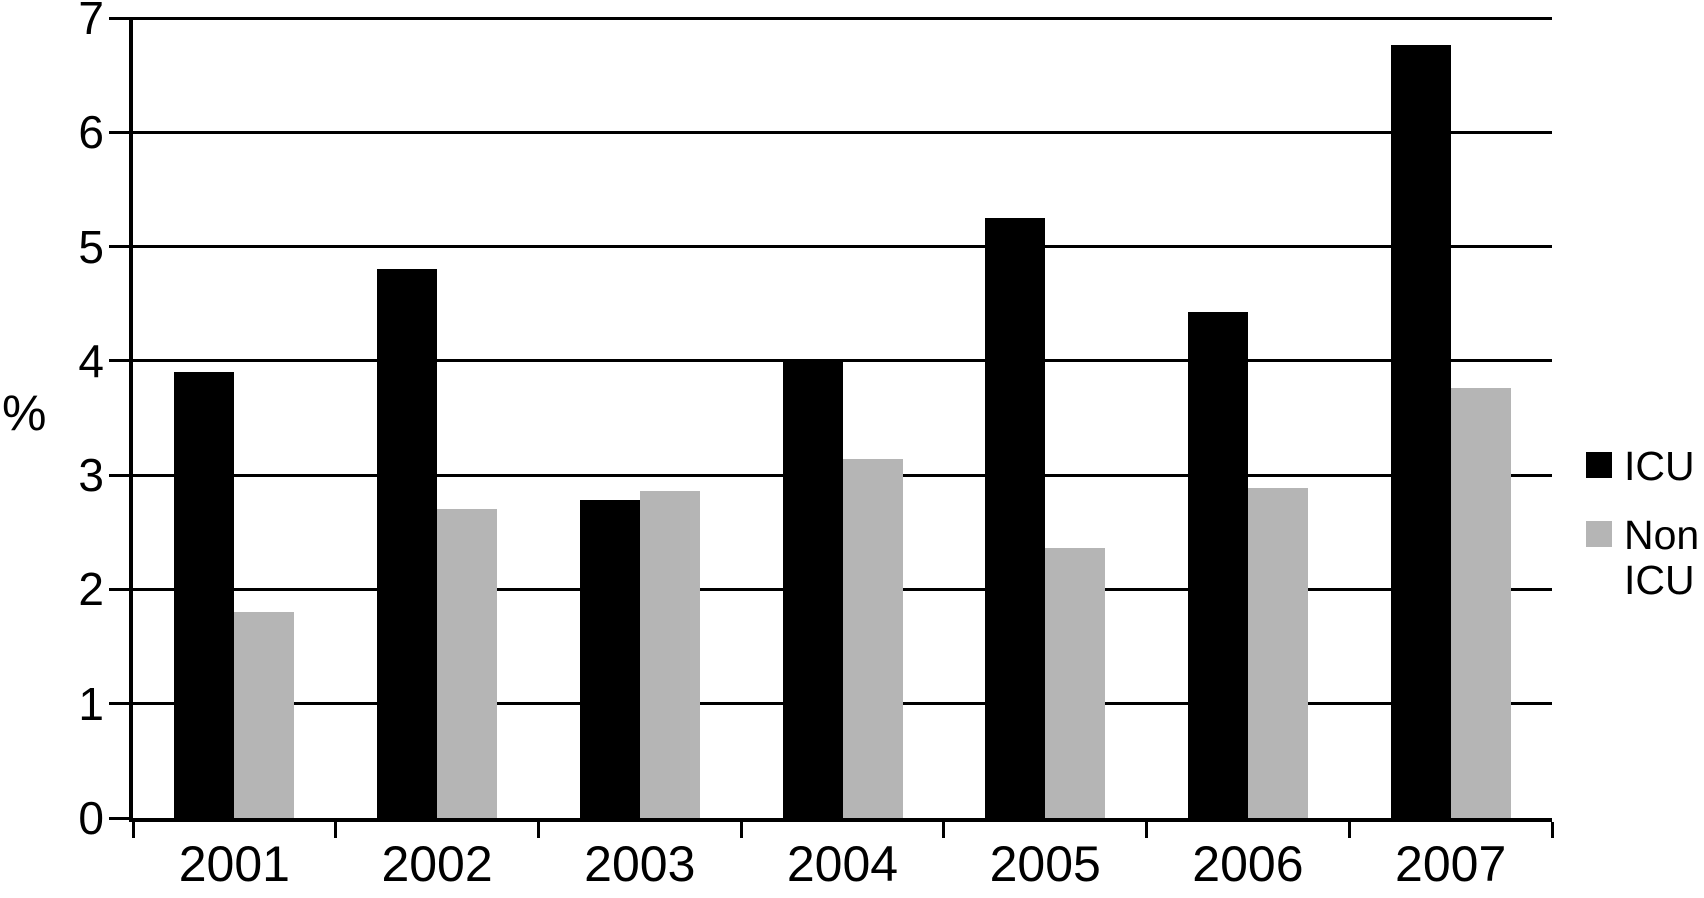  What do you see at coordinates (1075, 683) in the screenshot?
I see `bar-non-icu-2005` at bounding box center [1075, 683].